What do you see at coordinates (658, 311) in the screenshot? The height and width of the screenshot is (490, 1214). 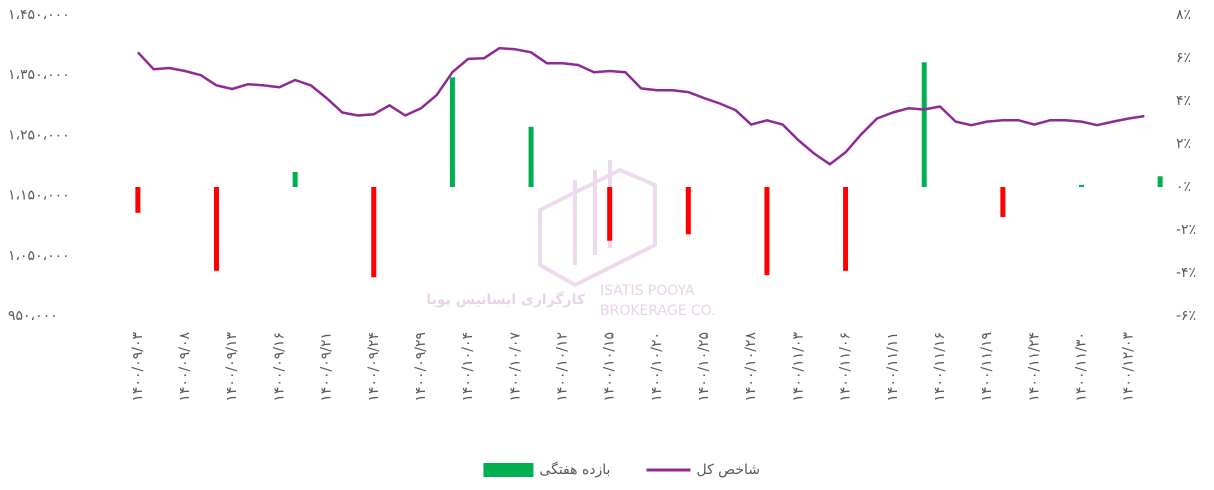 I see `watermark-en: BROKERAGE CO.` at bounding box center [658, 311].